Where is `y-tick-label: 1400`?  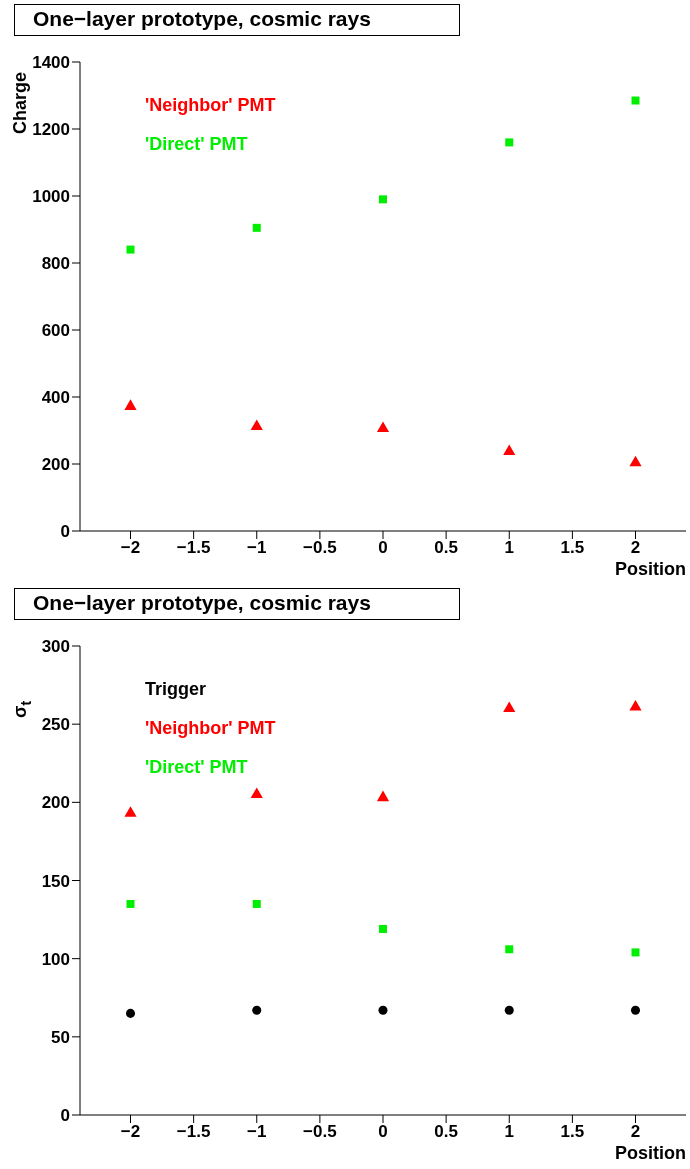 y-tick-label: 1400 is located at coordinates (51, 63).